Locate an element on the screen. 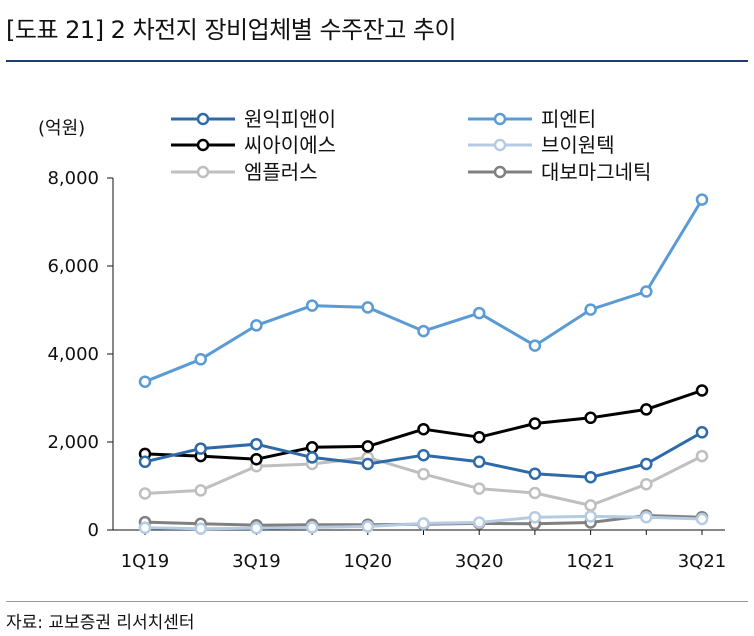  x-tick-label: 1Q20 is located at coordinates (368, 561).